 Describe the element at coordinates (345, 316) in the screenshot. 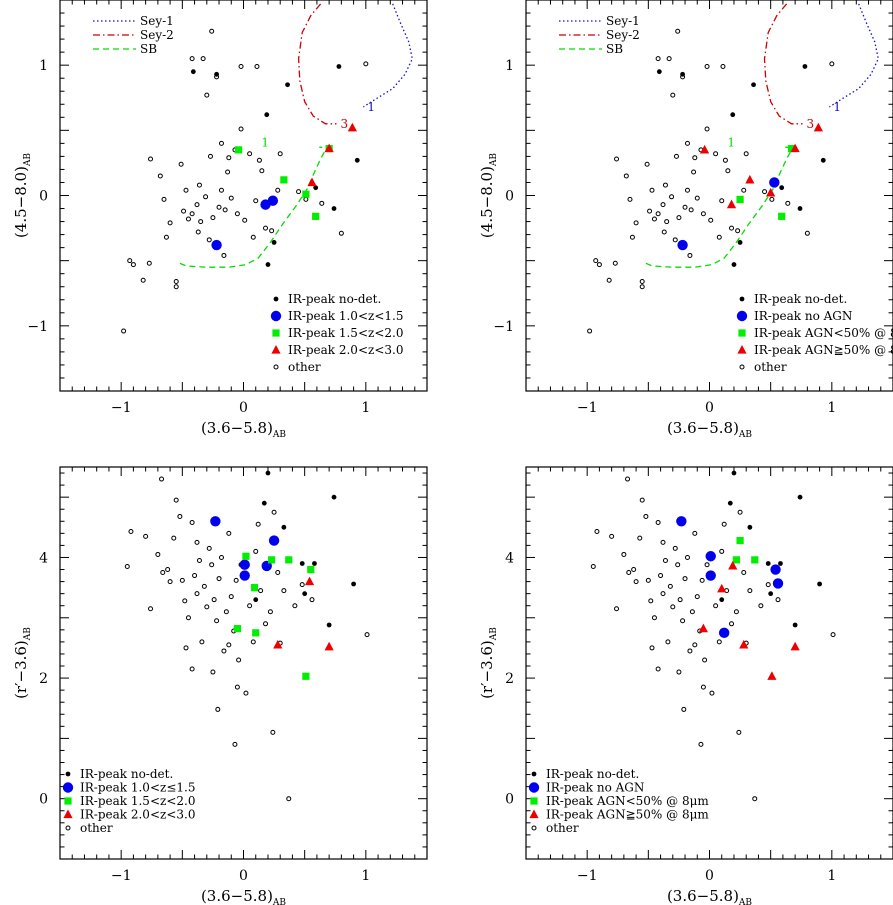

I see `legend-label: IR-peak 1.0<z<1.5` at that location.